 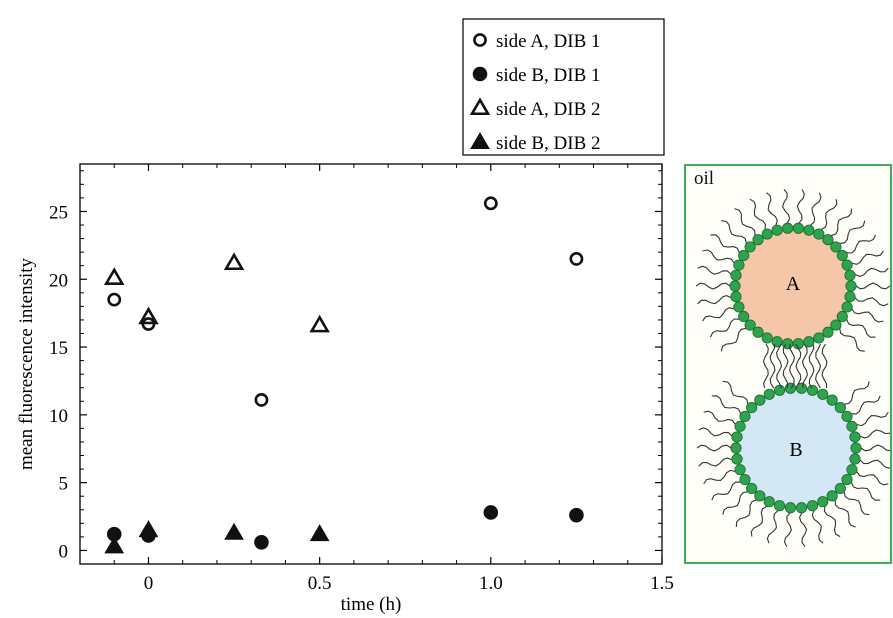 I want to click on oil-label: oil, so click(x=704, y=178).